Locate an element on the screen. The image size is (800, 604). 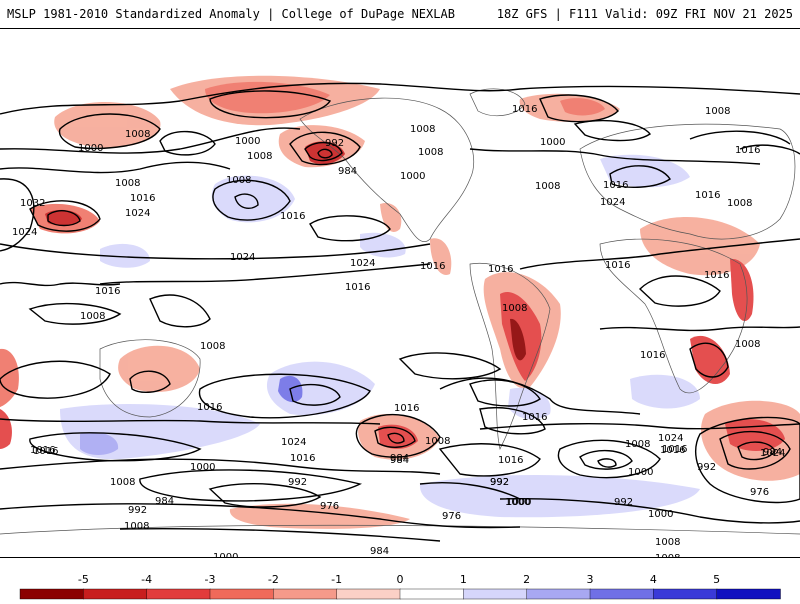
antarctica-outline is located at coordinates (400, 529).